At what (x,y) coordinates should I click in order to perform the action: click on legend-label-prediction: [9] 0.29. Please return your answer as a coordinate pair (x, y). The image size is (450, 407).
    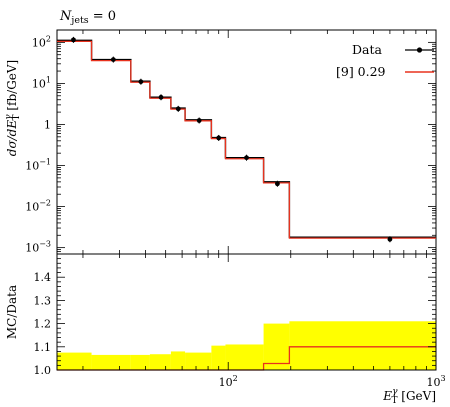
    Looking at the image, I should click on (361, 71).